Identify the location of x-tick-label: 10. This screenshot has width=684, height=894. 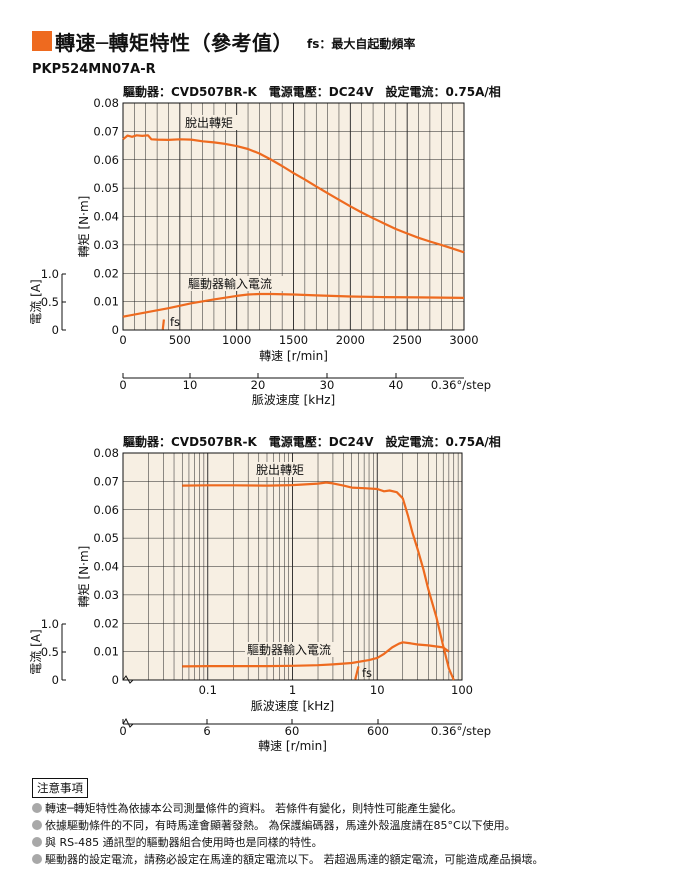
(377, 690).